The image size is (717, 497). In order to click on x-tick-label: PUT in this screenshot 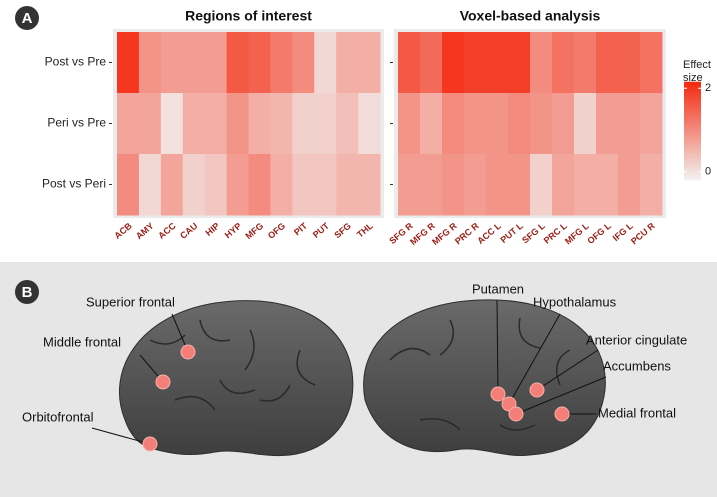, I will do `click(321, 230)`.